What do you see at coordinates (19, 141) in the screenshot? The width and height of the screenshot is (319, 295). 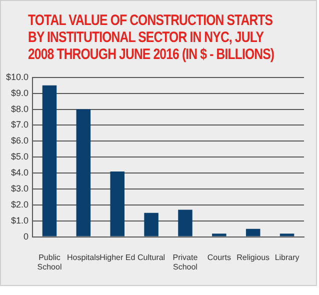 I see `y-tick-label: $6.0` at bounding box center [19, 141].